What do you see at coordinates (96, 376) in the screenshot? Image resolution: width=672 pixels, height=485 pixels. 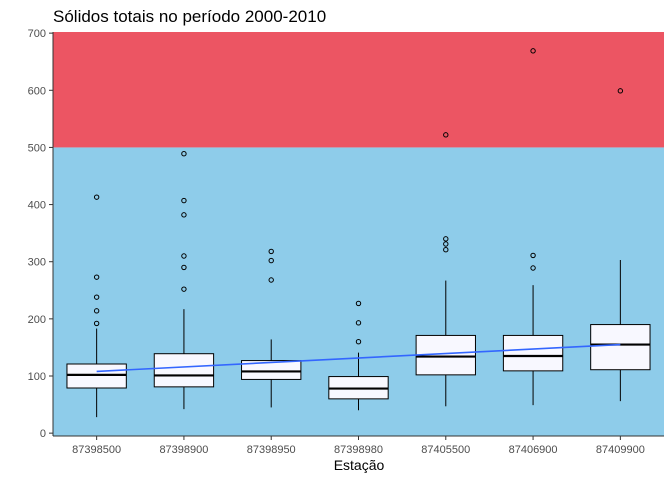 I see `box-87398500-iqr` at bounding box center [96, 376].